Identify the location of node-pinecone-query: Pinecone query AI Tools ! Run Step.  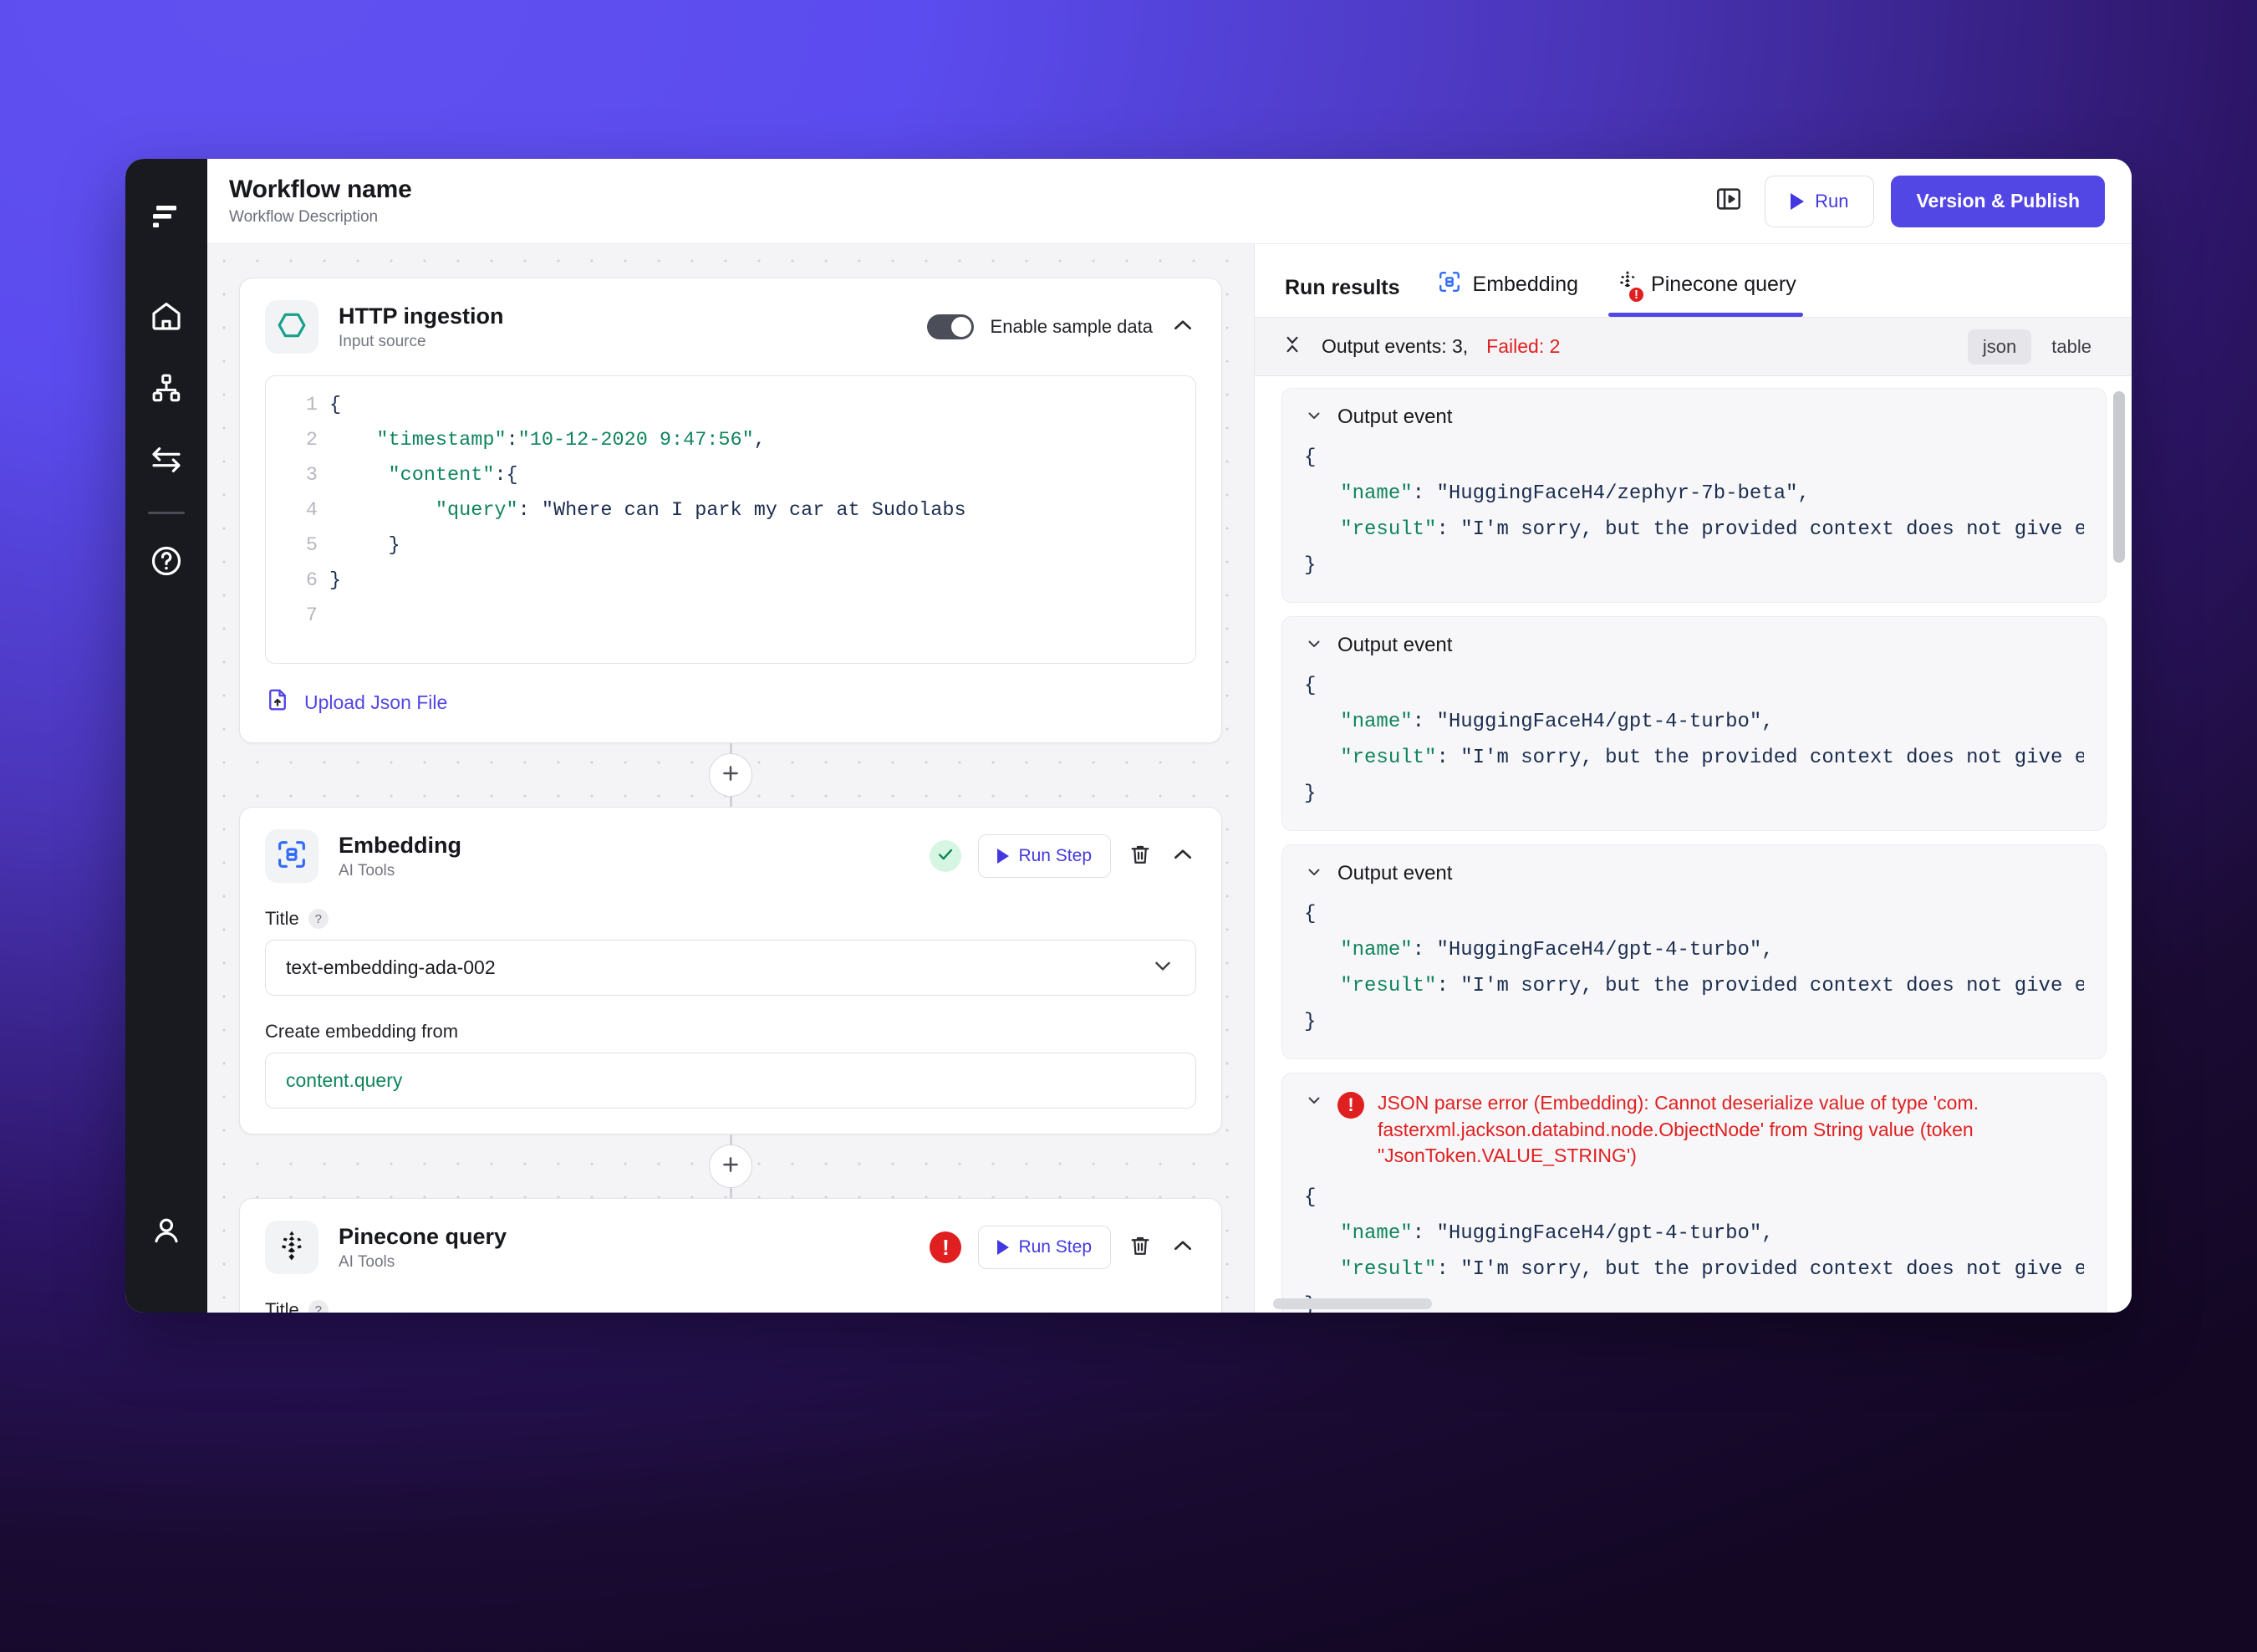
(731, 1255).